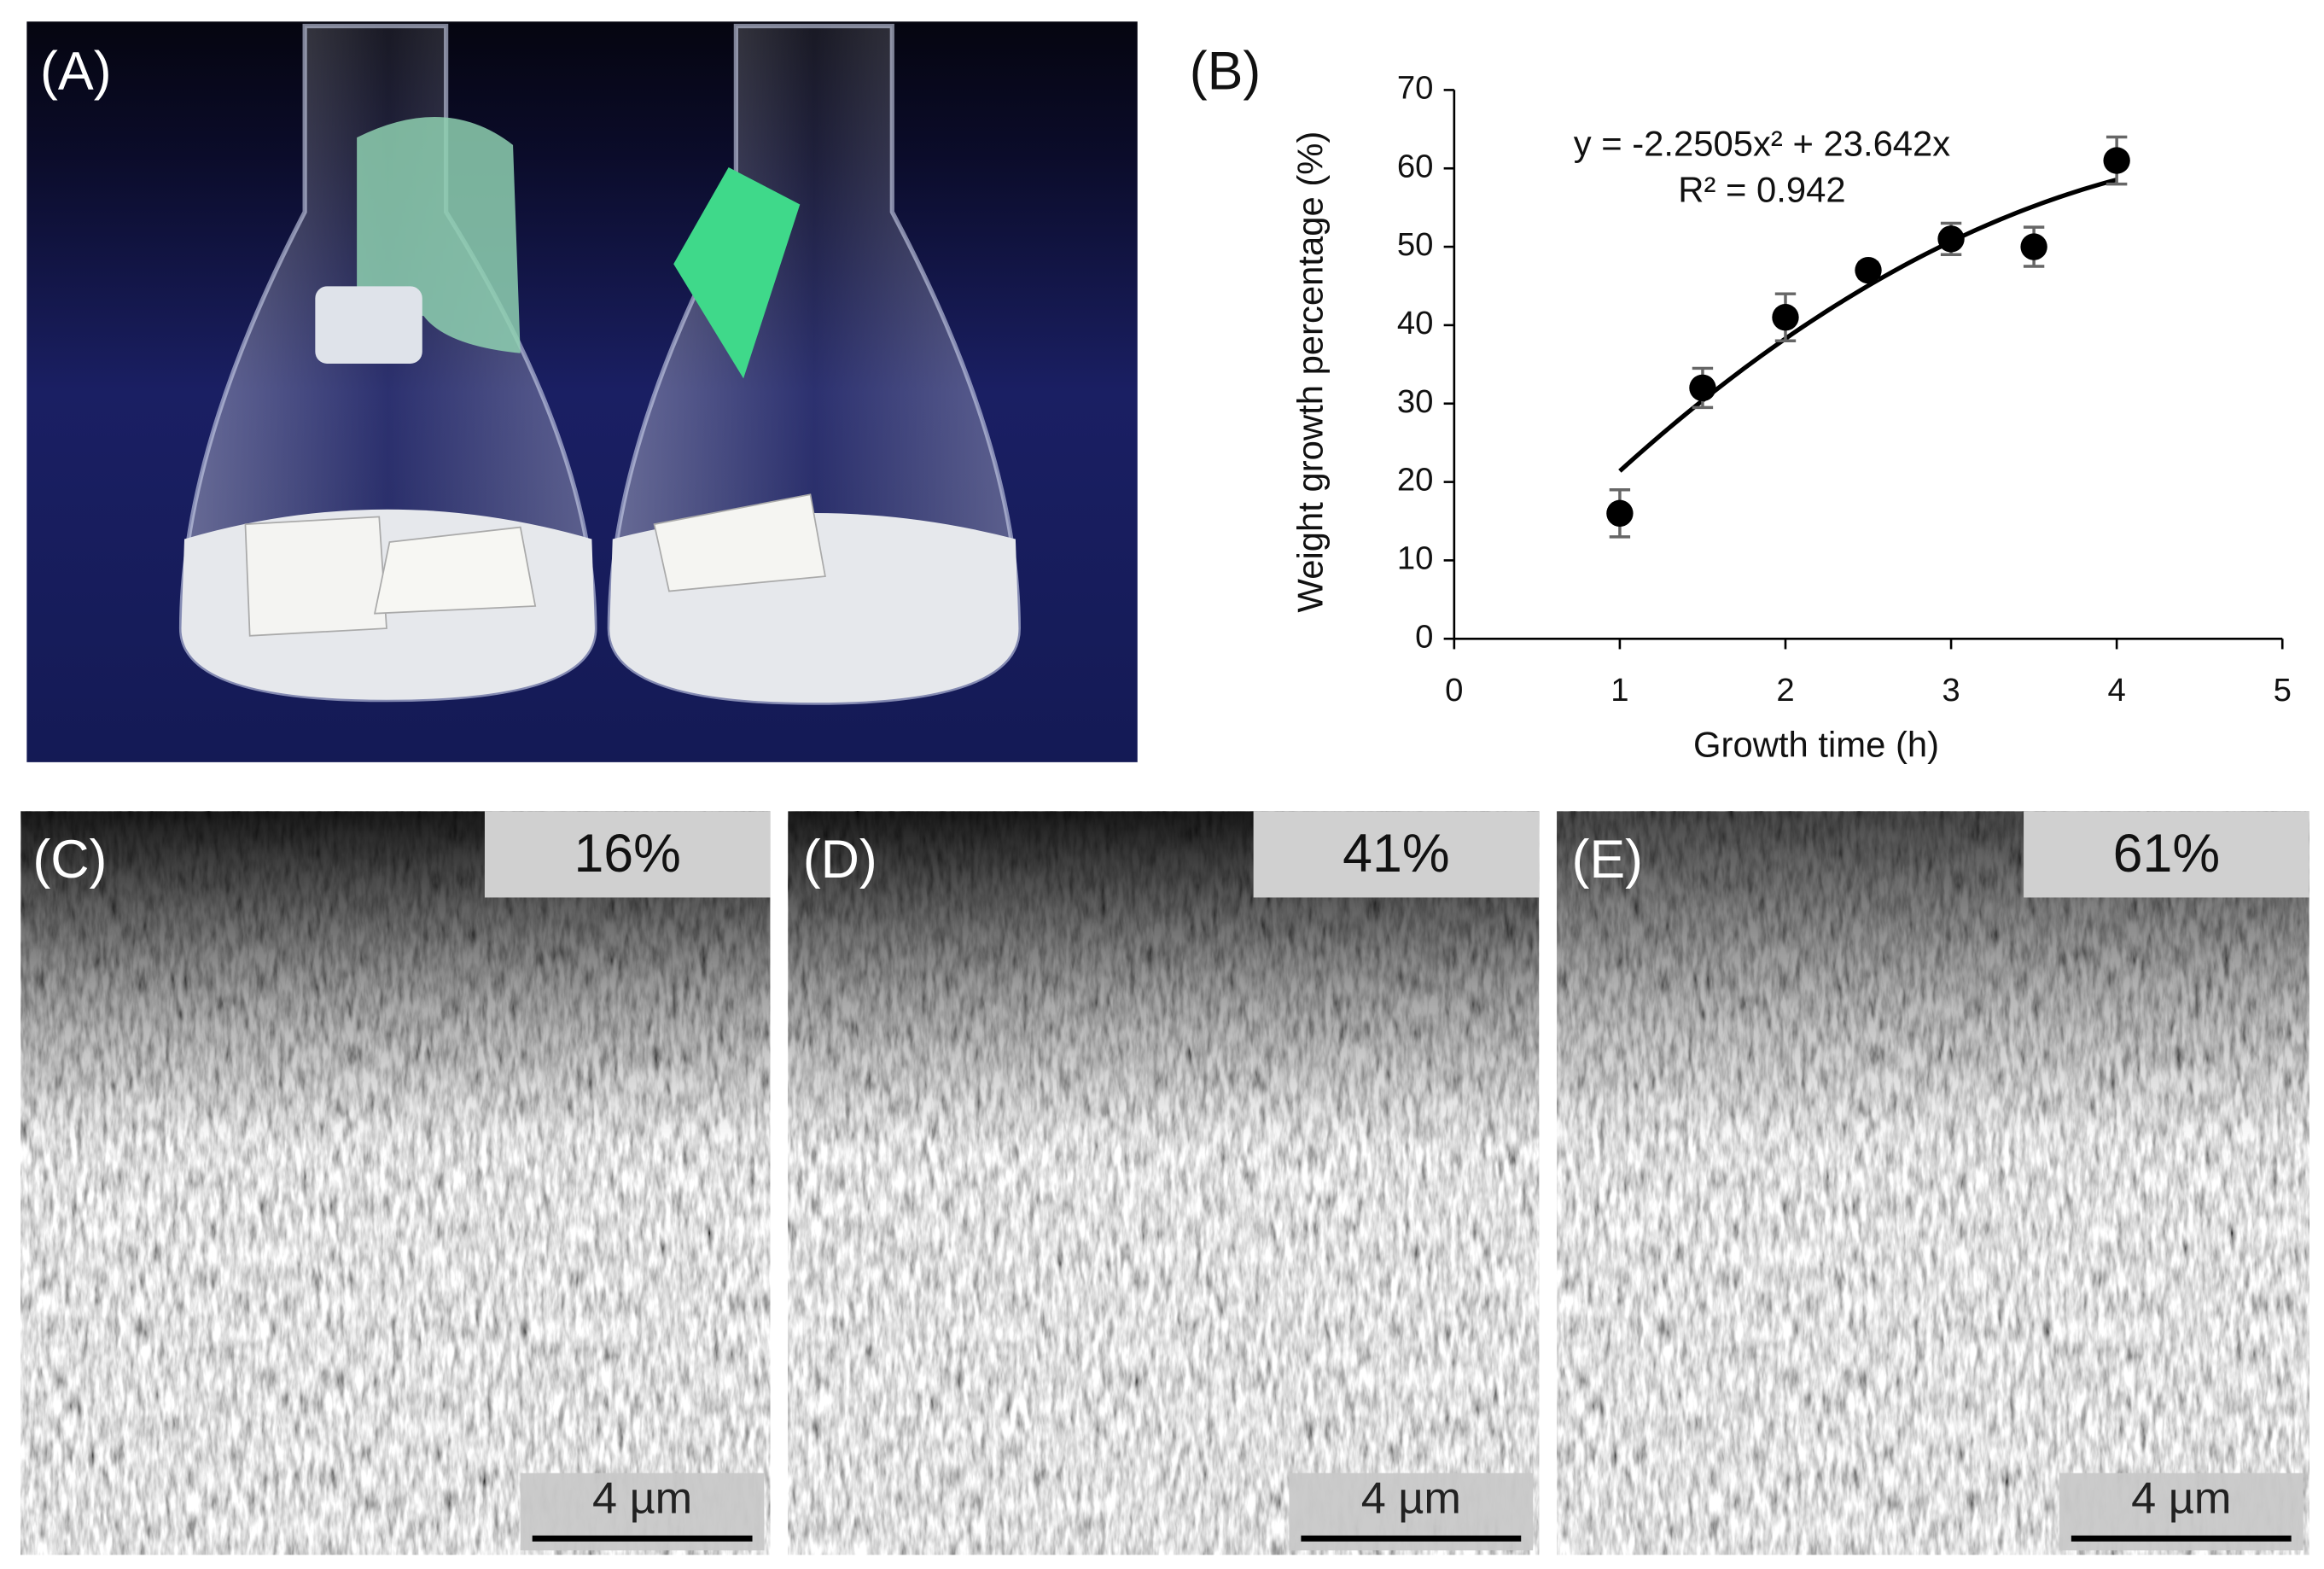  I want to click on percentage-label: 61%, so click(2167, 854).